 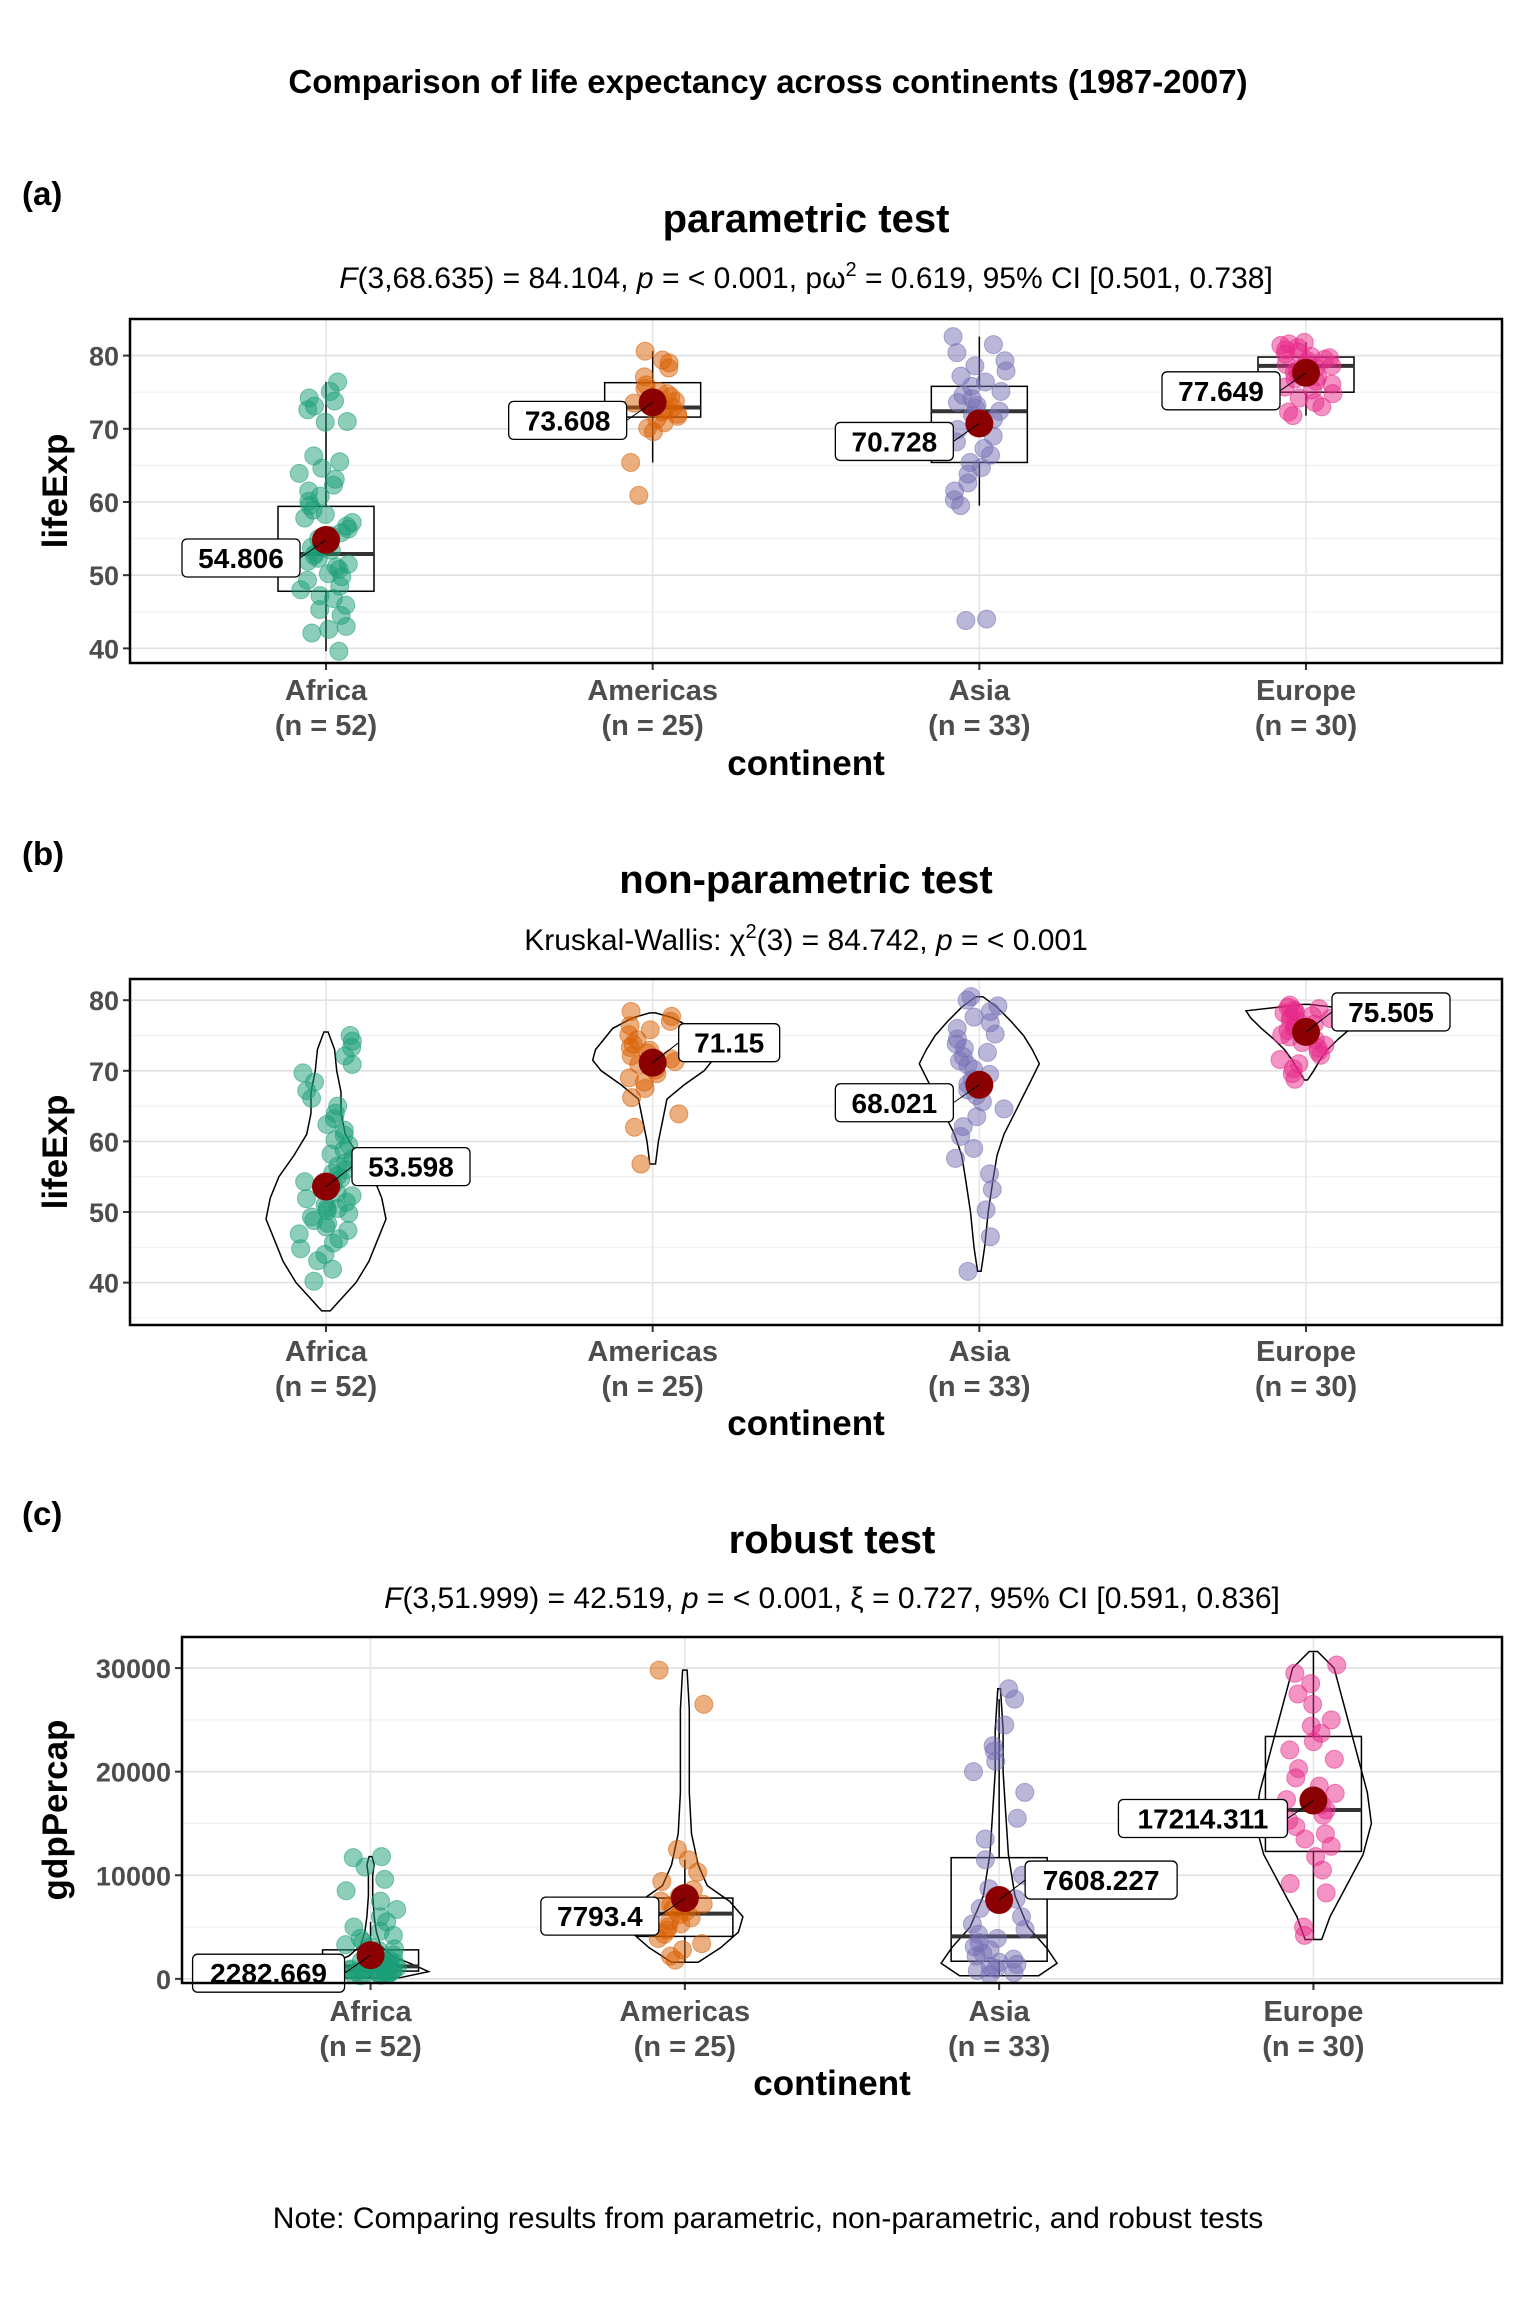 What do you see at coordinates (55, 491) in the screenshot?
I see `y-axis-label: lifeExp` at bounding box center [55, 491].